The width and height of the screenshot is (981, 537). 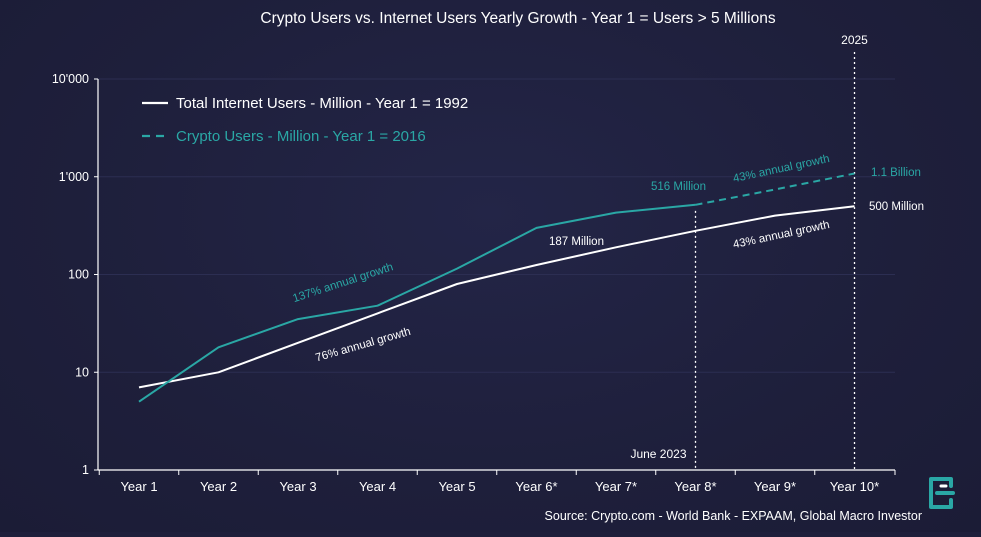 What do you see at coordinates (377, 486) in the screenshot?
I see `x-tick-label: Year 4` at bounding box center [377, 486].